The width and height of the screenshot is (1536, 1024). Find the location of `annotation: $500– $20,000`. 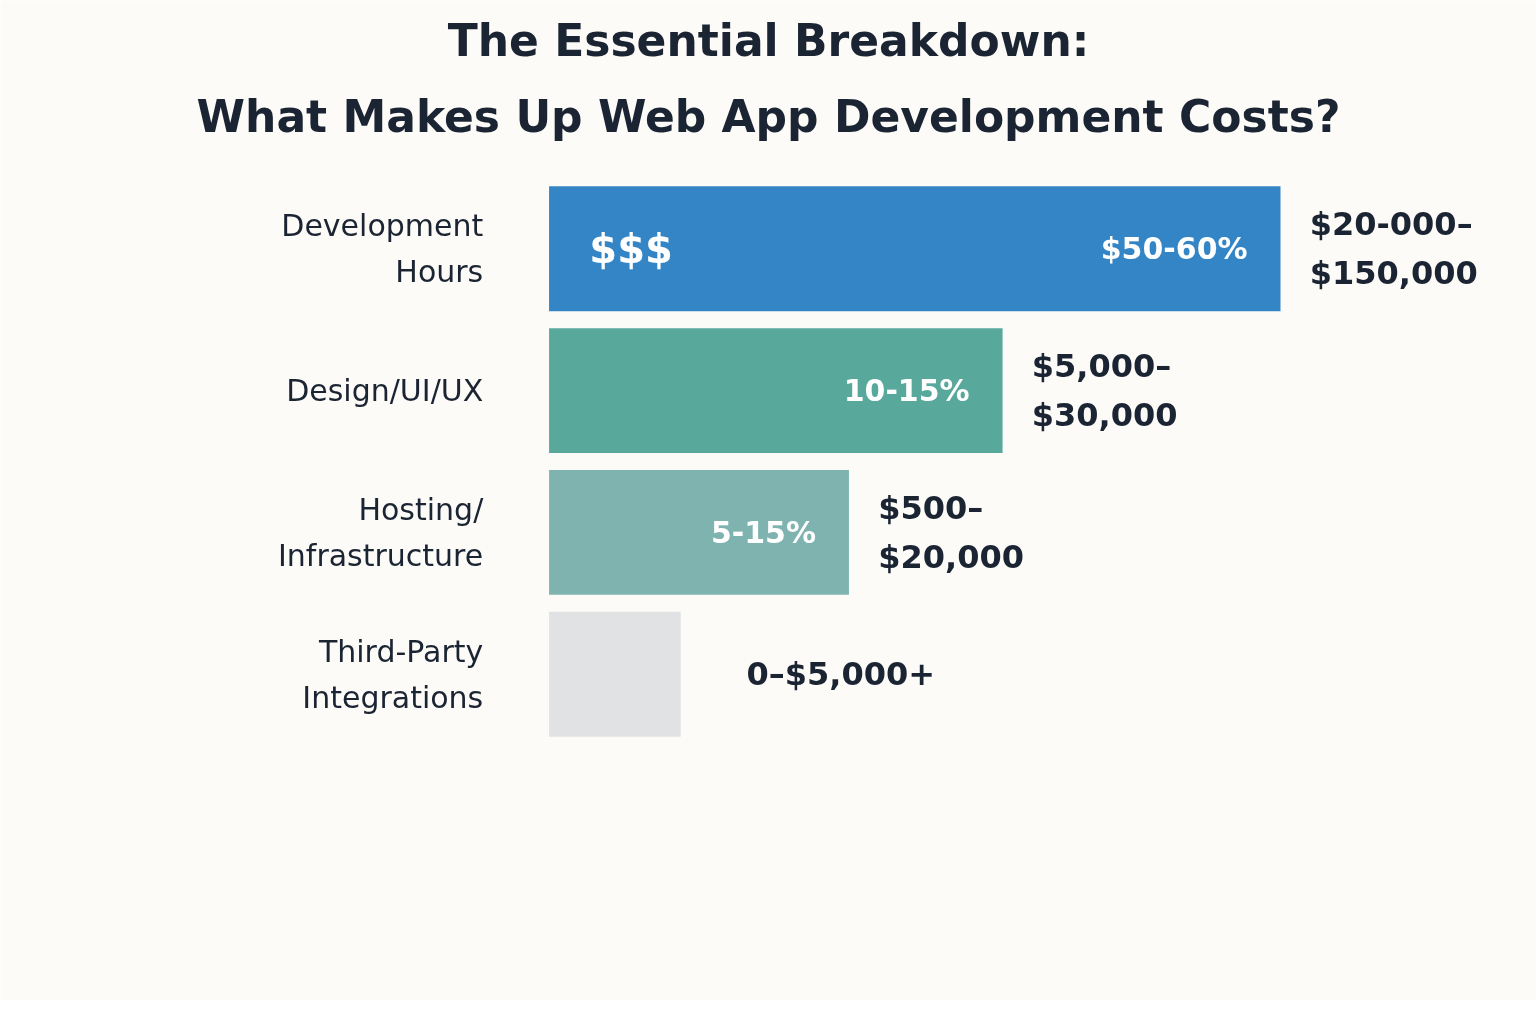

annotation: $500– $20,000 is located at coordinates (951, 532).